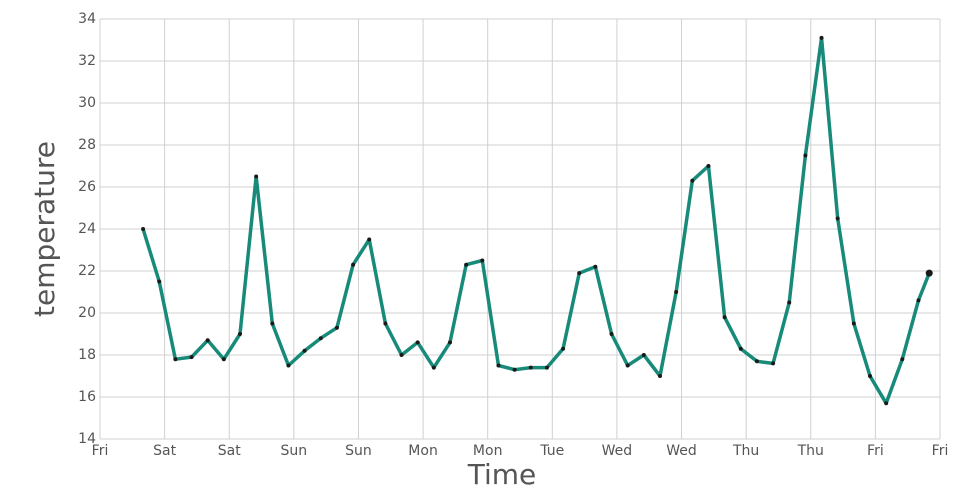  I want to click on x-axis-label: Time, so click(502, 474).